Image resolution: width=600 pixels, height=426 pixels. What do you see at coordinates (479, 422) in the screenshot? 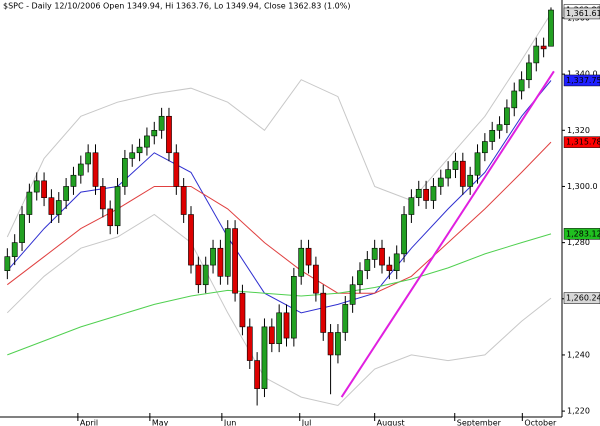
I see `x-tick-label: September` at bounding box center [479, 422].